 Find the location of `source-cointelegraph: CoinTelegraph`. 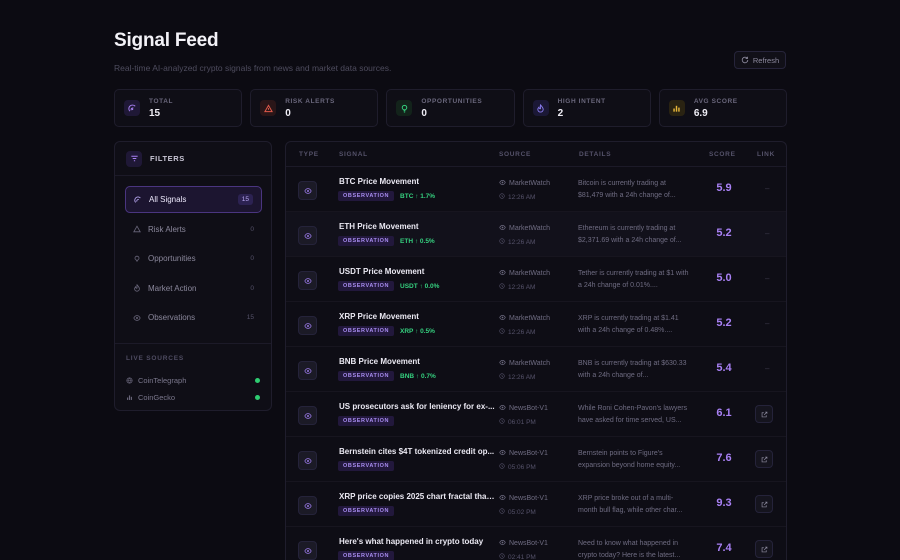

source-cointelegraph: CoinTelegraph is located at coordinates (193, 380).